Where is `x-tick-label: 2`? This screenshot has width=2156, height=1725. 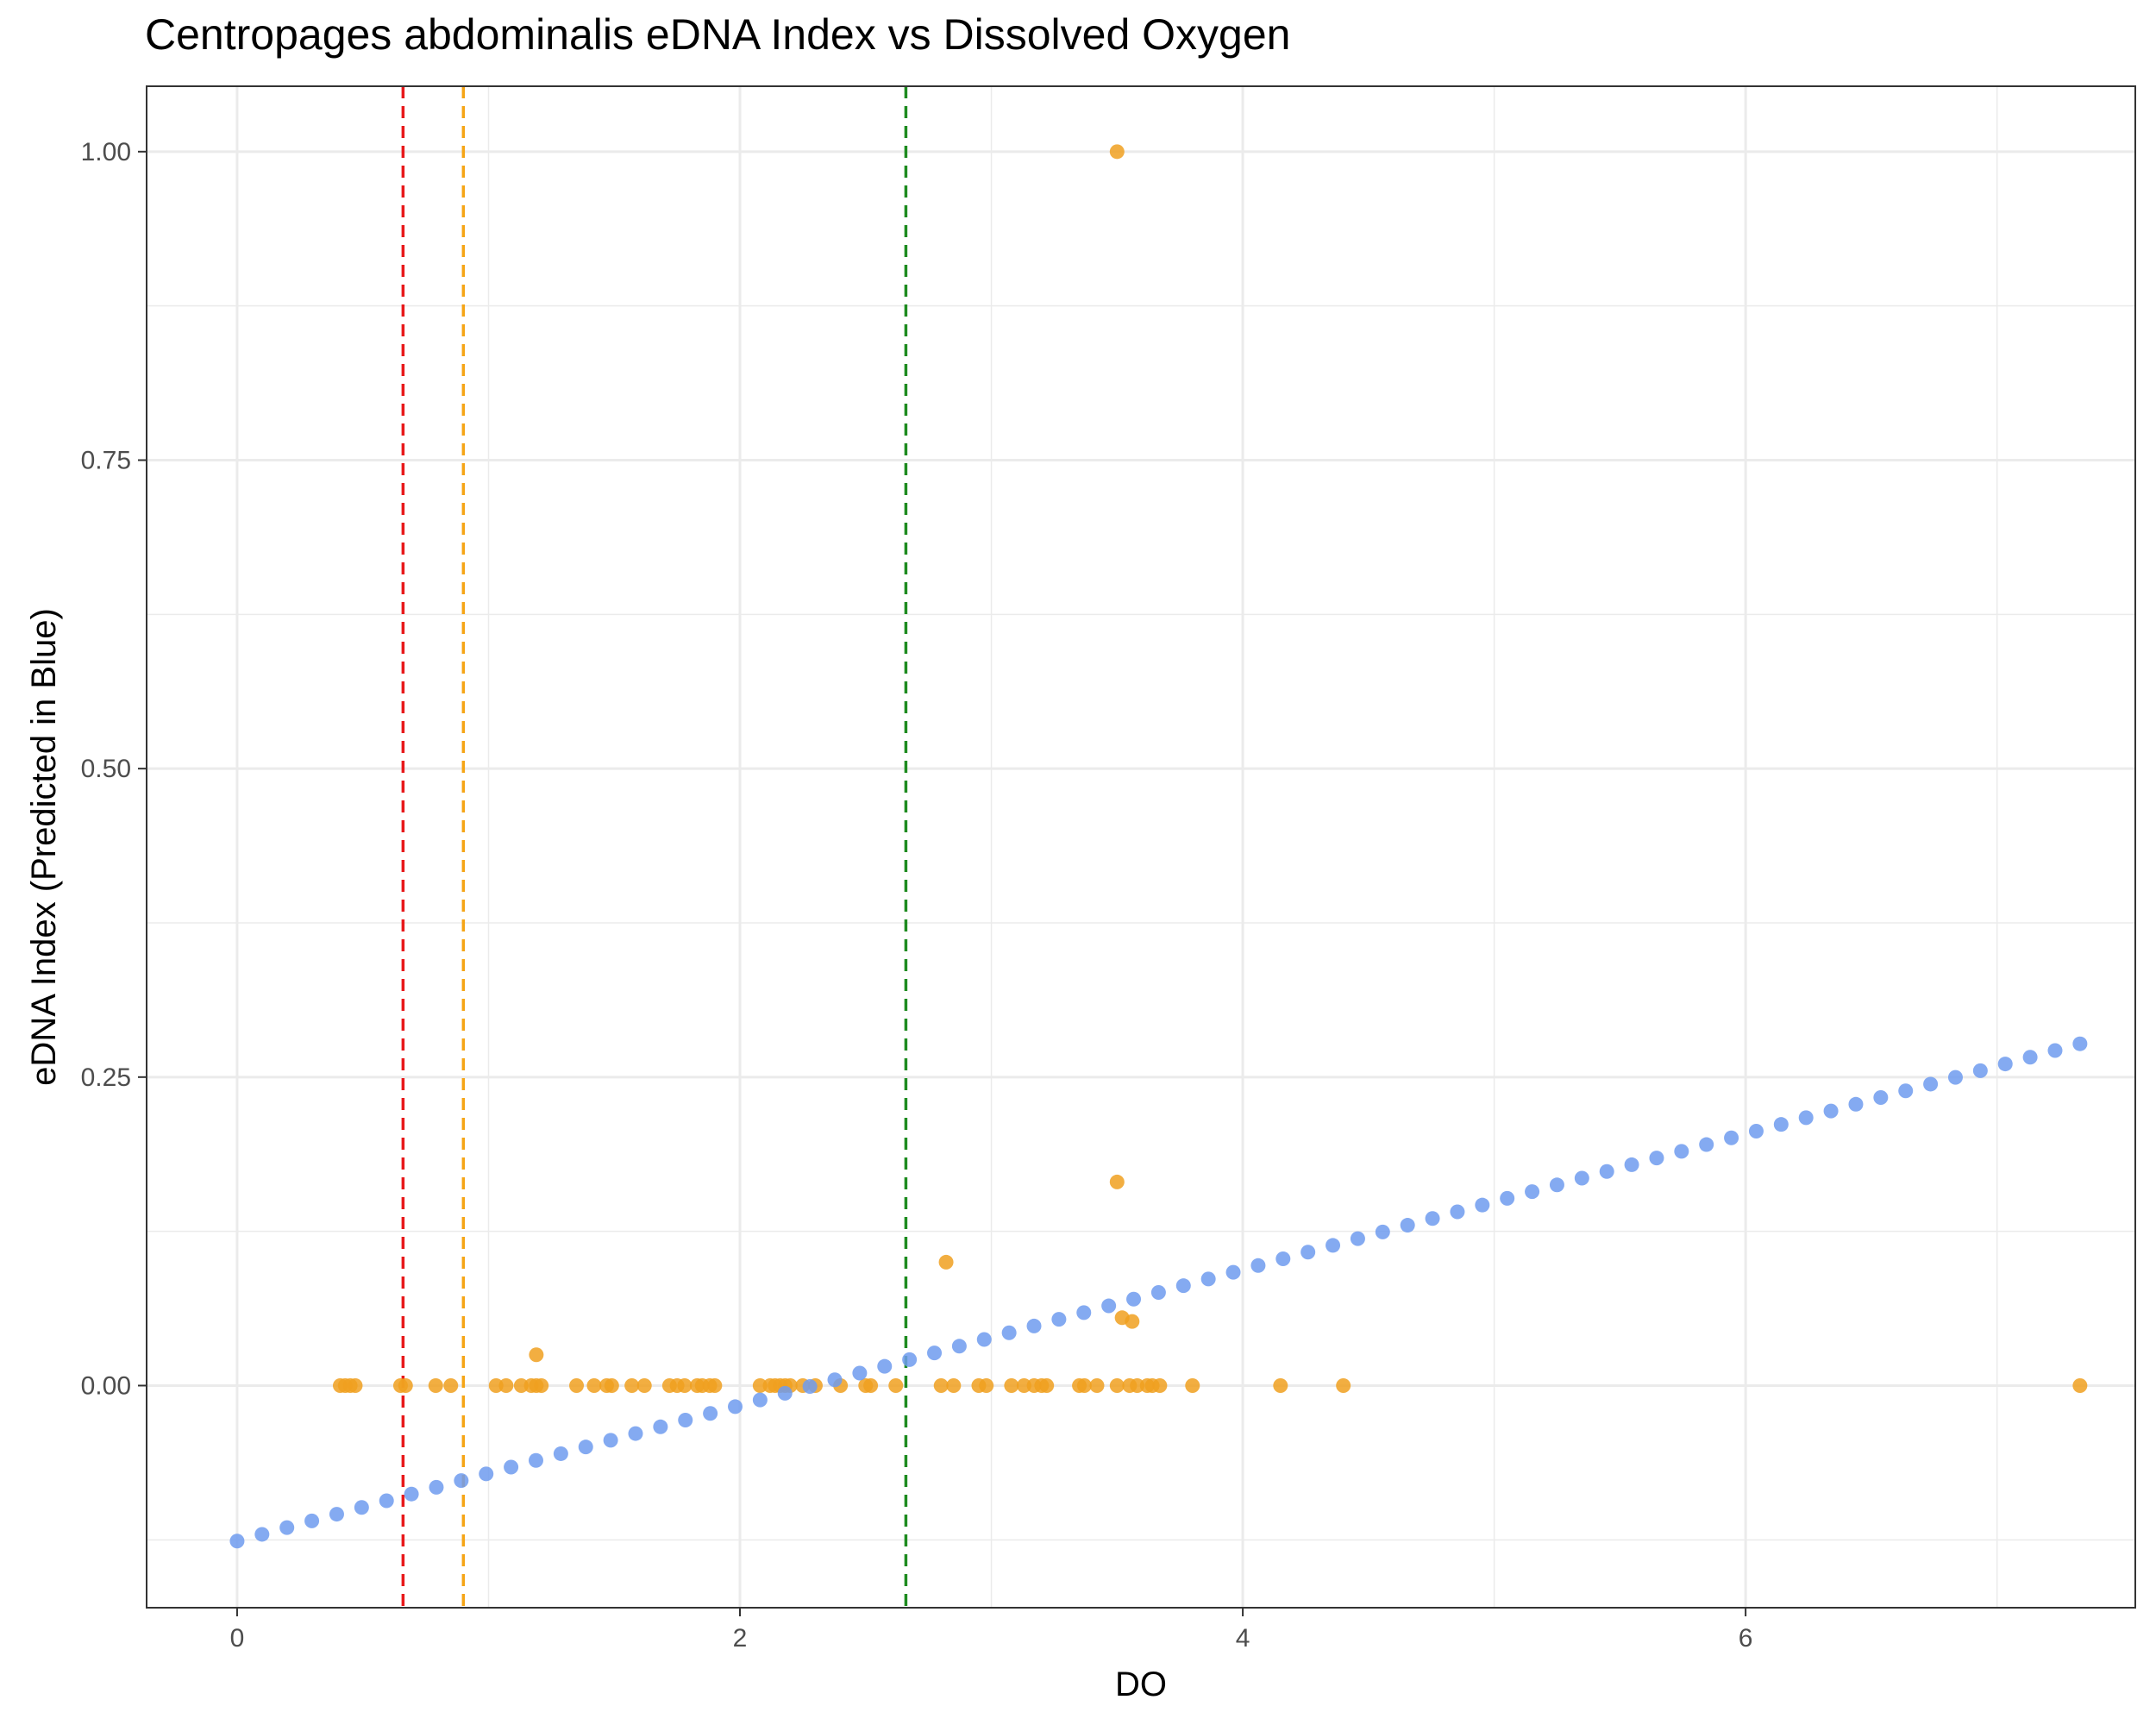
x-tick-label: 2 is located at coordinates (740, 1638).